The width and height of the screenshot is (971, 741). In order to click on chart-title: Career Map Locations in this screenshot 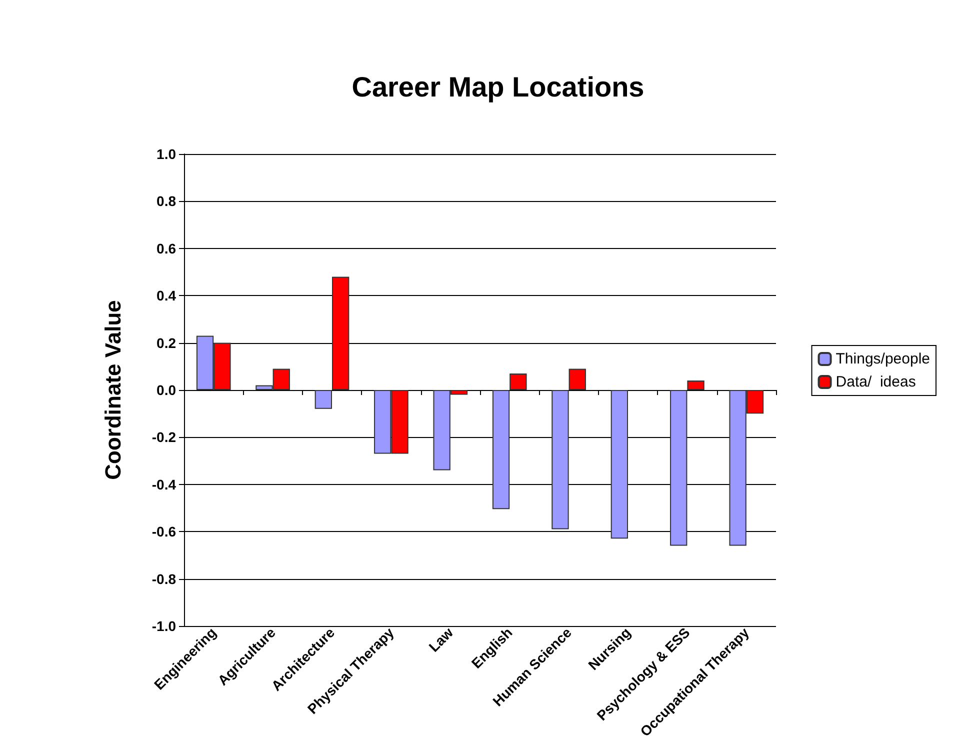, I will do `click(498, 87)`.